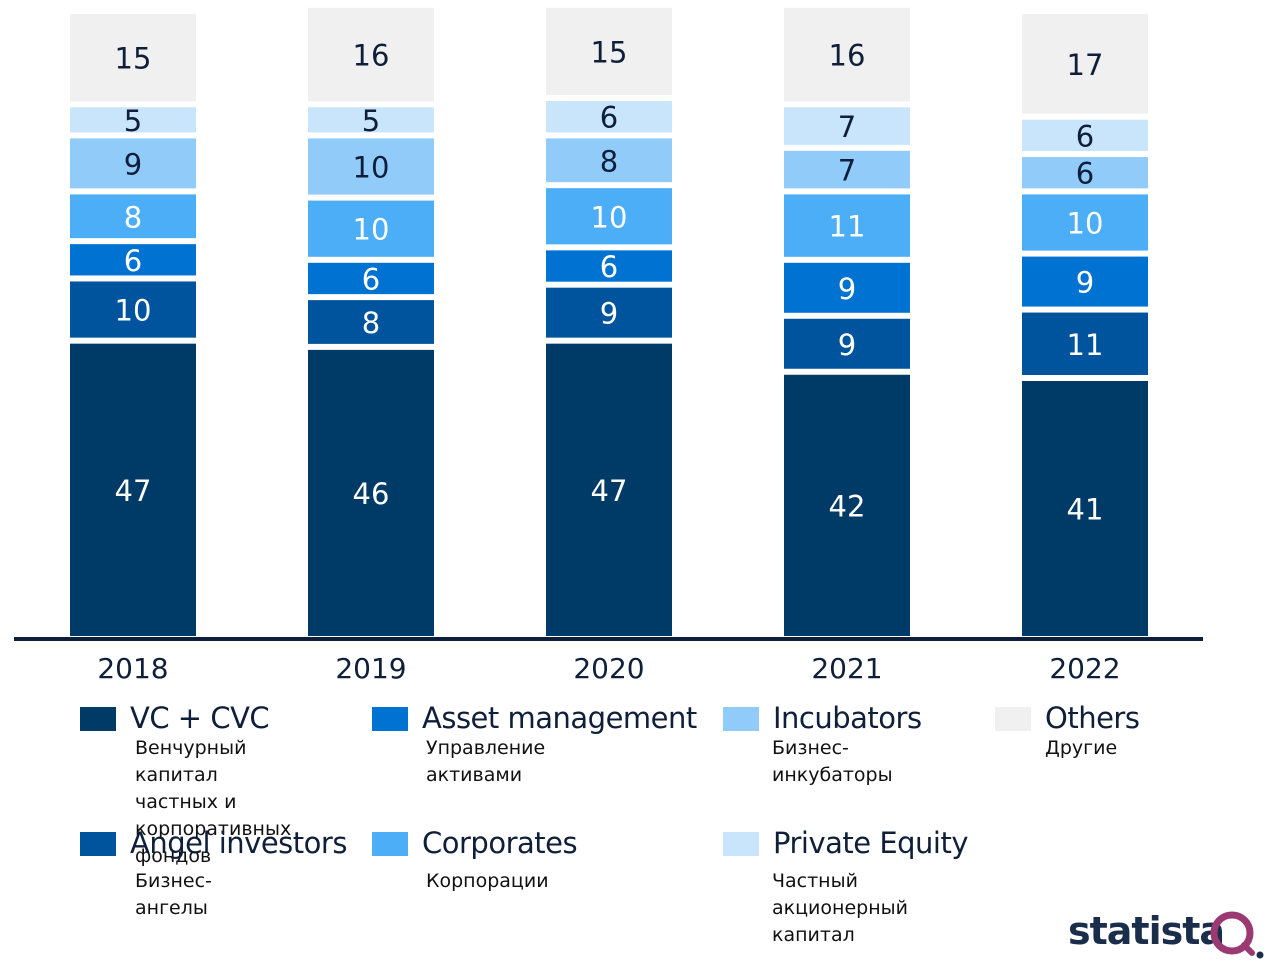 The image size is (1286, 979). Describe the element at coordinates (1013, 719) in the screenshot. I see `legend-swatch-others` at that location.